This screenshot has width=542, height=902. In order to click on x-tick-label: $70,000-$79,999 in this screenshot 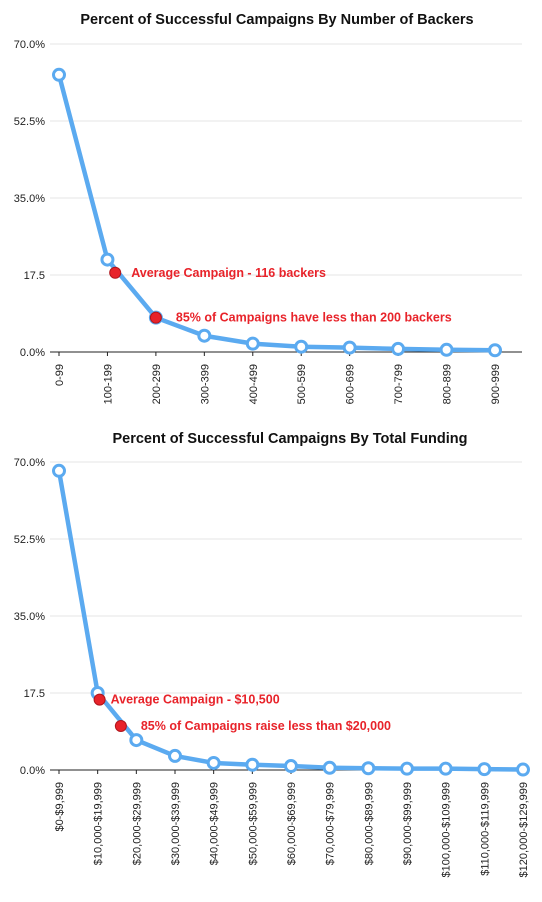, I will do `click(331, 823)`.